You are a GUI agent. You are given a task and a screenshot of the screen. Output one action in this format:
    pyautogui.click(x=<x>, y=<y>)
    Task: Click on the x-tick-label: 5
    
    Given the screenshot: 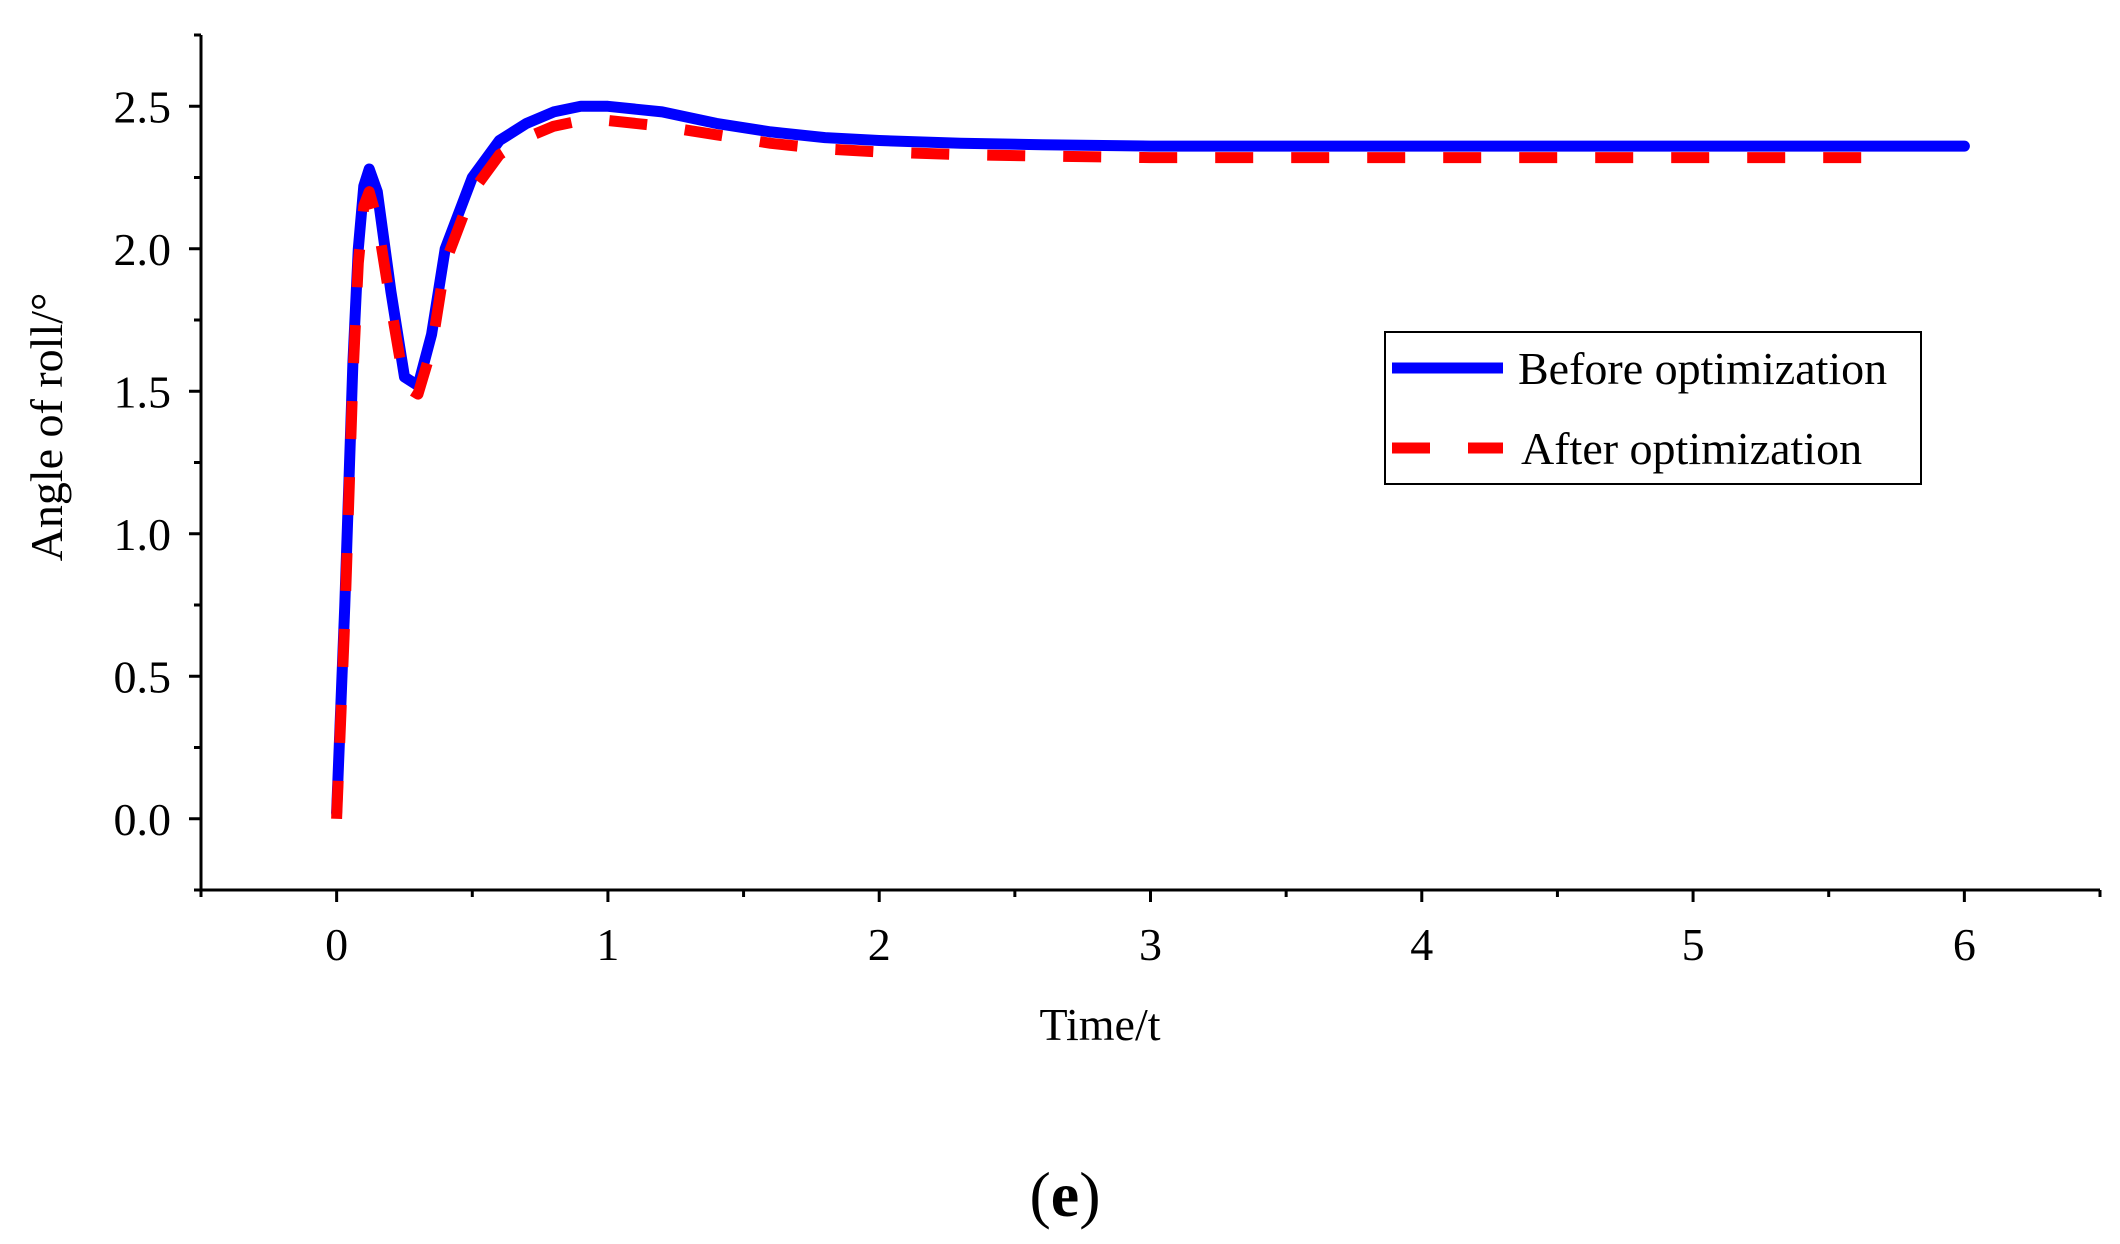 What is the action you would take?
    pyautogui.click(x=1693, y=944)
    